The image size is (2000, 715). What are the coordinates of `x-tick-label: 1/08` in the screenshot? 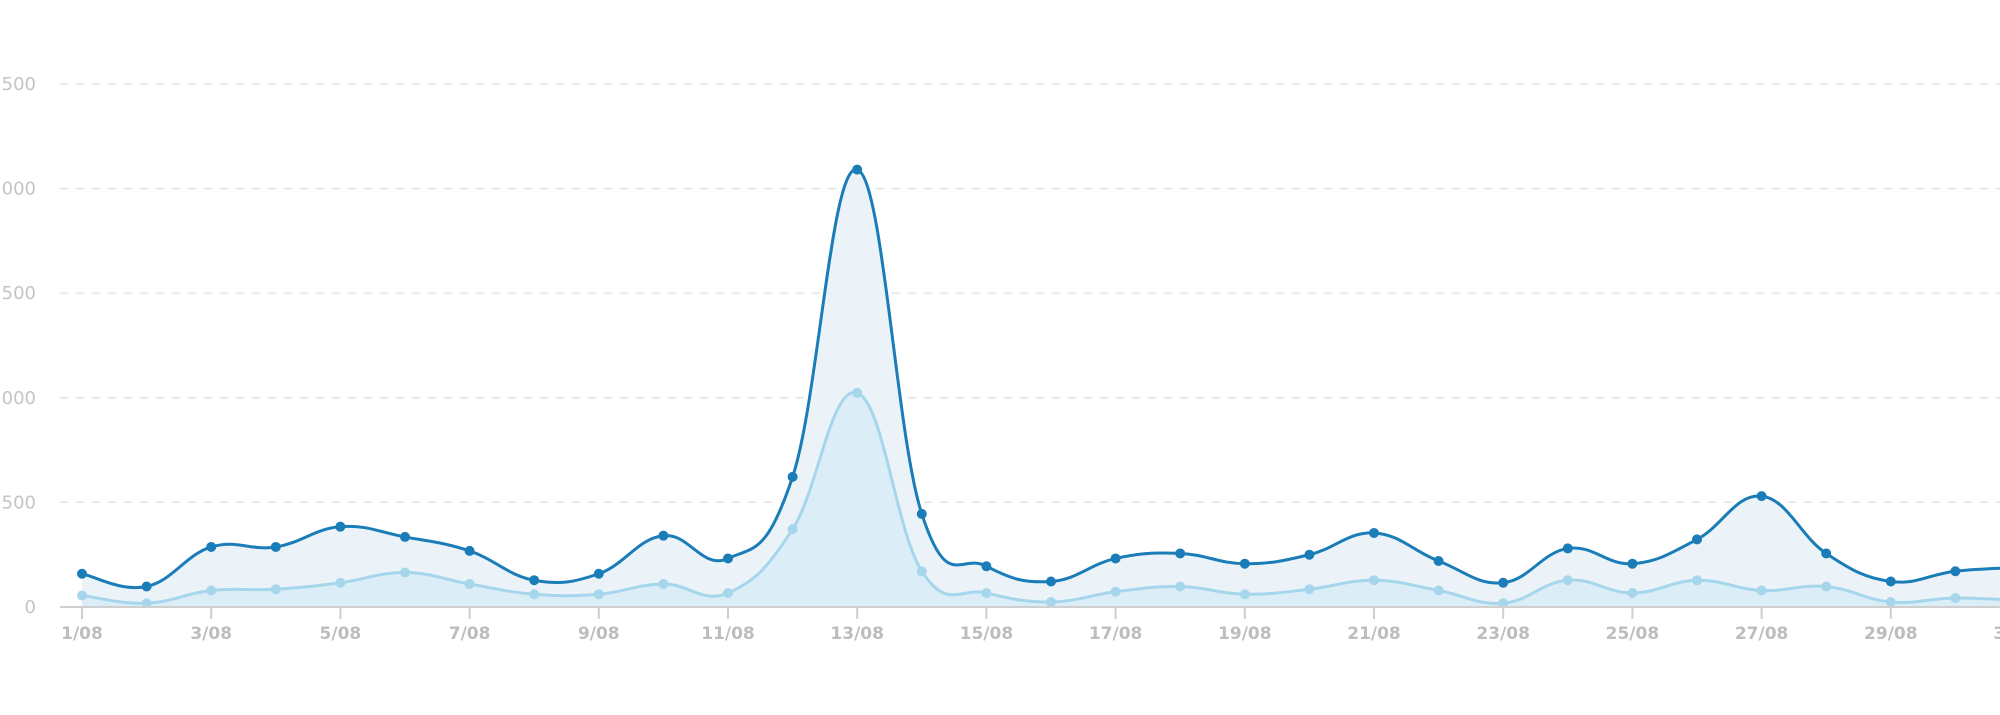 It's located at (82, 634).